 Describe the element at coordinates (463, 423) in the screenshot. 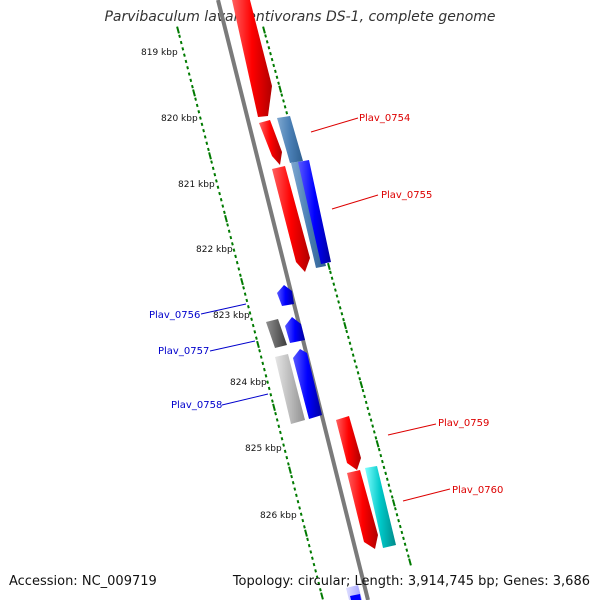

I see `gene-label-plav-0759: Plav_0759` at that location.